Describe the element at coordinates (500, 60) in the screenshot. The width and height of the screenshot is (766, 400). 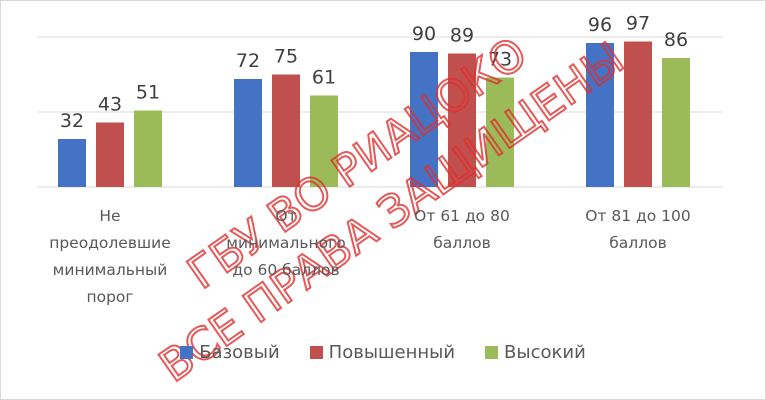
I see `value-label: 73` at that location.